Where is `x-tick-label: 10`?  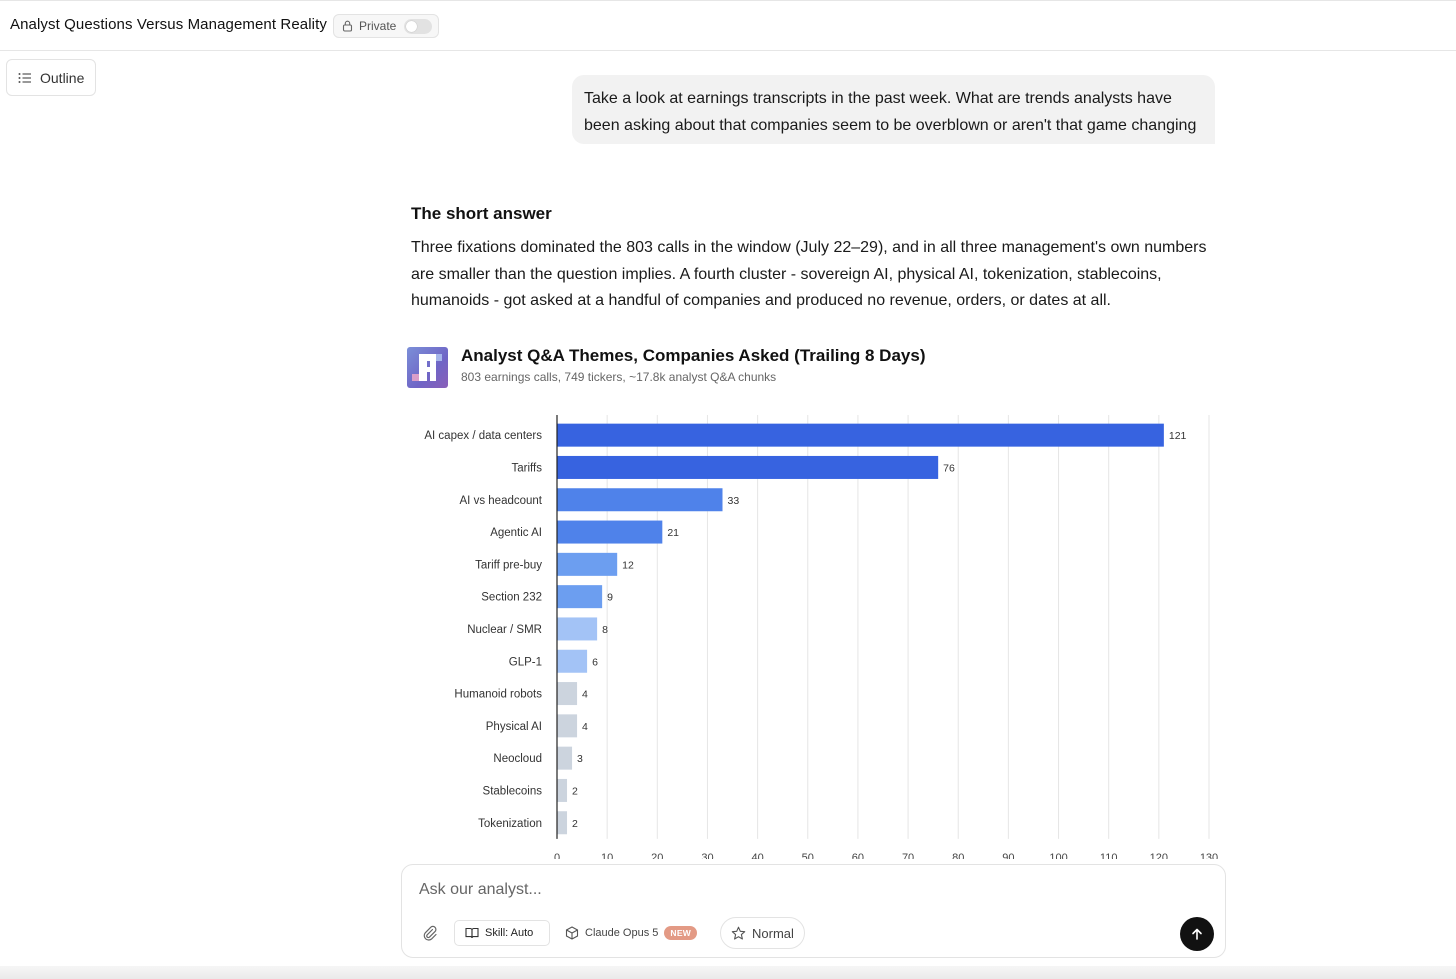 x-tick-label: 10 is located at coordinates (607, 855).